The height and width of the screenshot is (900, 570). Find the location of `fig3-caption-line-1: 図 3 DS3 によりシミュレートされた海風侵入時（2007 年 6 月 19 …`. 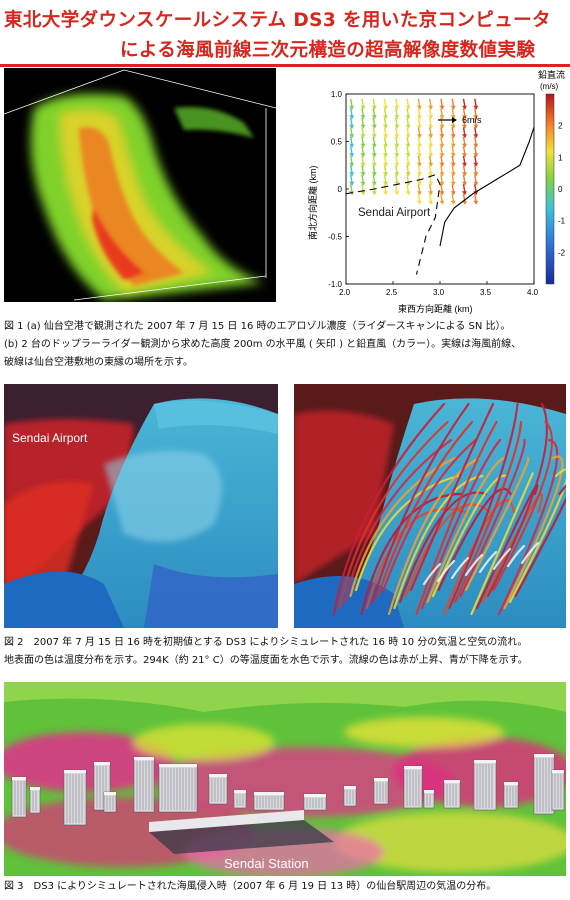

fig3-caption-line-1: 図 3 DS3 によりシミュレートされた海風侵入時（2007 年 6 月 19 … is located at coordinates (250, 886).